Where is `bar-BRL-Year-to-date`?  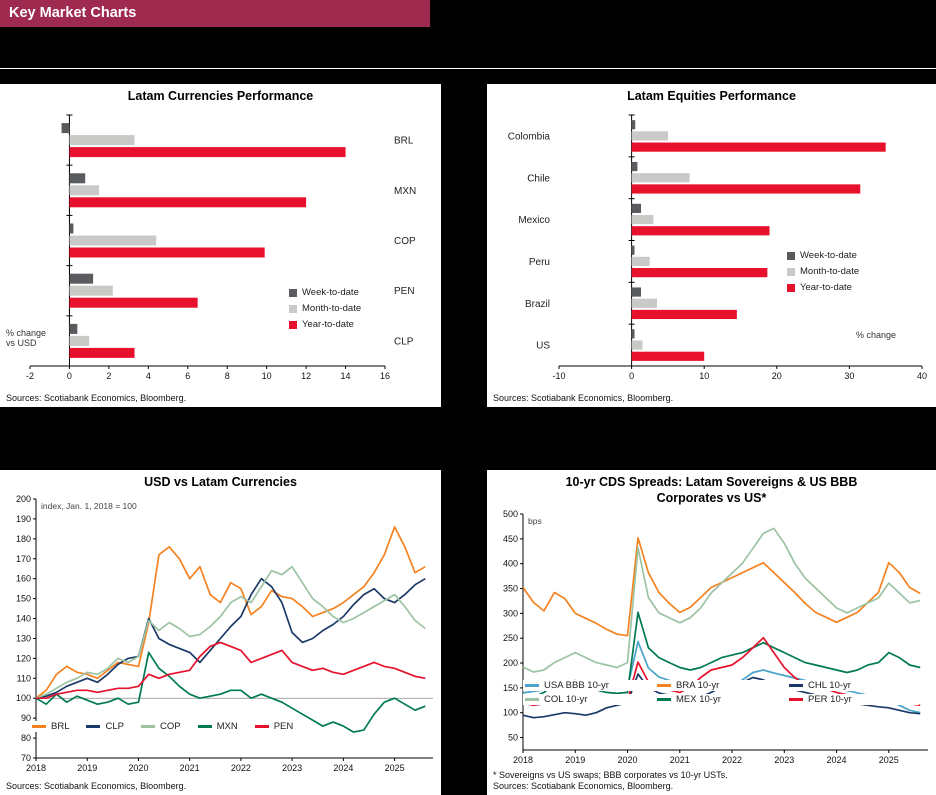 bar-BRL-Year-to-date is located at coordinates (207, 151).